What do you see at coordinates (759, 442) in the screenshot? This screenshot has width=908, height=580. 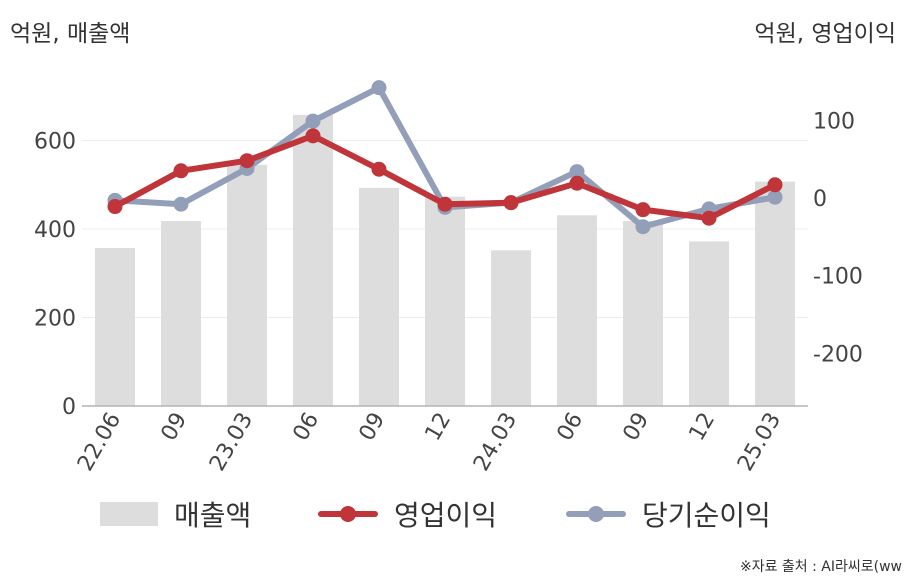 I see `x-tick-label: 25.03` at bounding box center [759, 442].